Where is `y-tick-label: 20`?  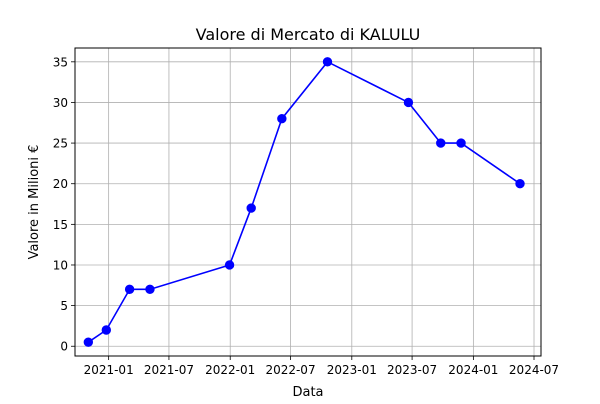
y-tick-label: 20 is located at coordinates (60, 184).